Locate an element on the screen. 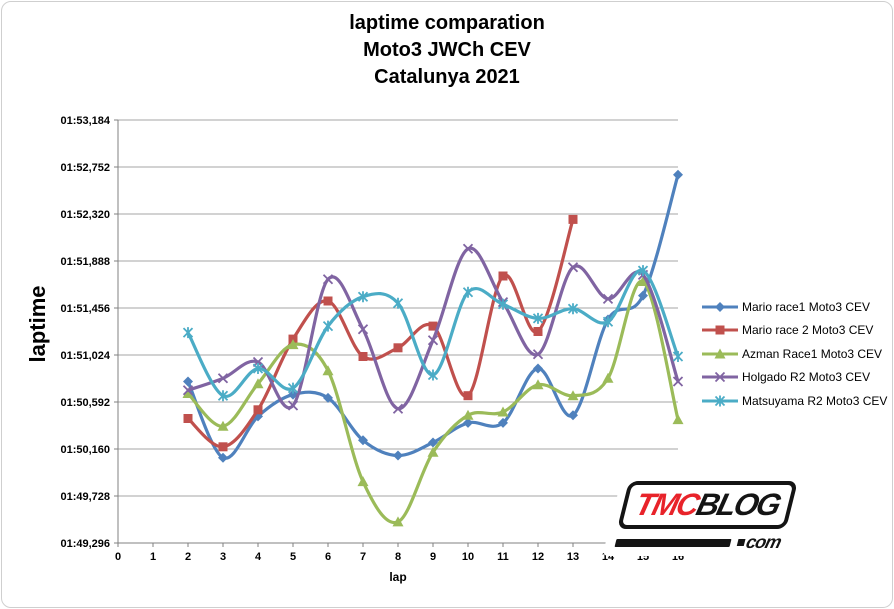 The width and height of the screenshot is (894, 609). x-axis-title: lap is located at coordinates (398, 577).